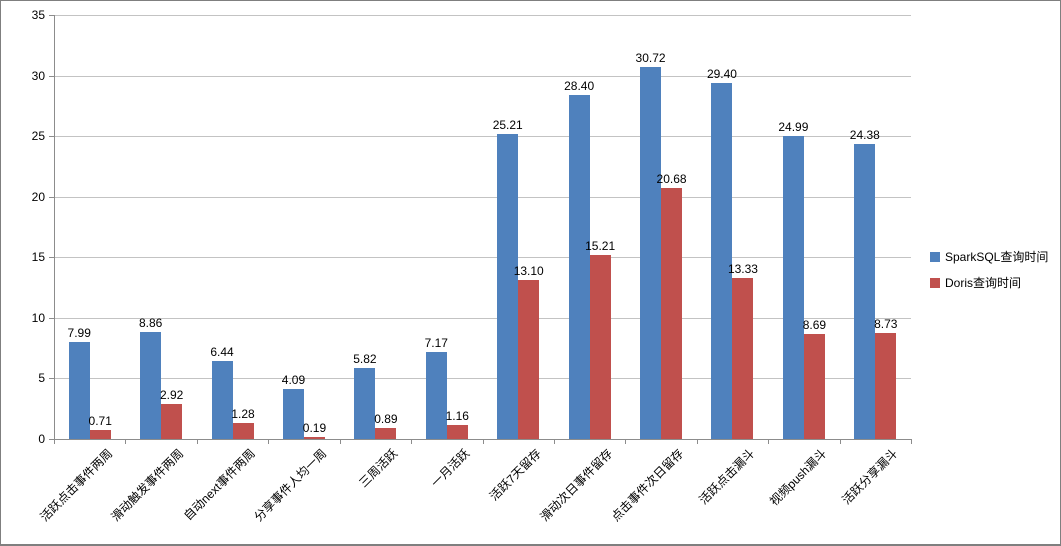  Describe the element at coordinates (171, 394) in the screenshot. I see `bar-value-label: 2.92` at that location.